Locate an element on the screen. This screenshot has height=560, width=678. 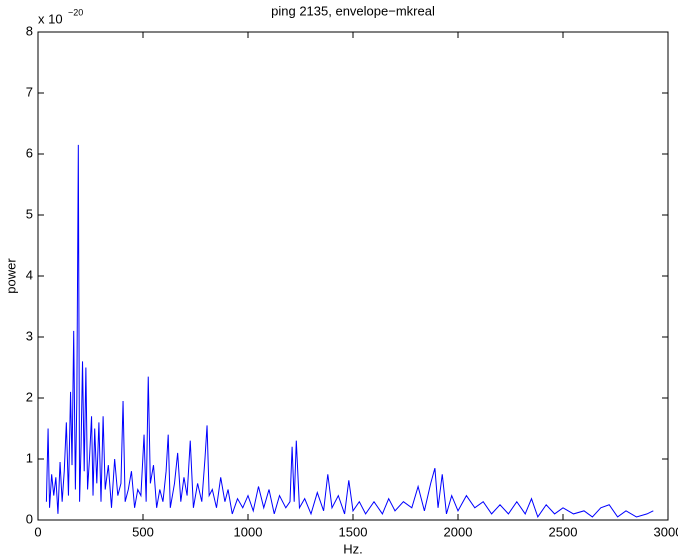
x-tick-label: 1000 is located at coordinates (248, 531).